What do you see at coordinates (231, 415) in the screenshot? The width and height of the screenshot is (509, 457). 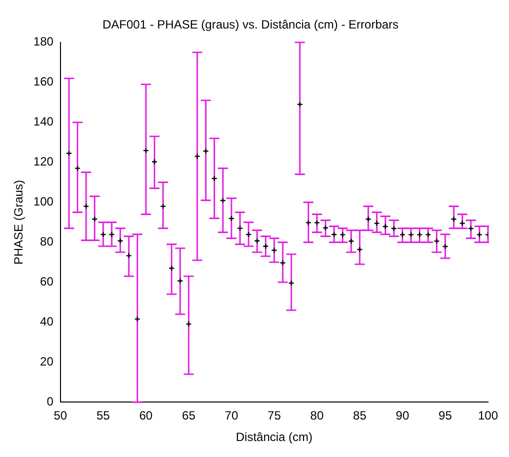 I see `x-tick-label: 70` at bounding box center [231, 415].